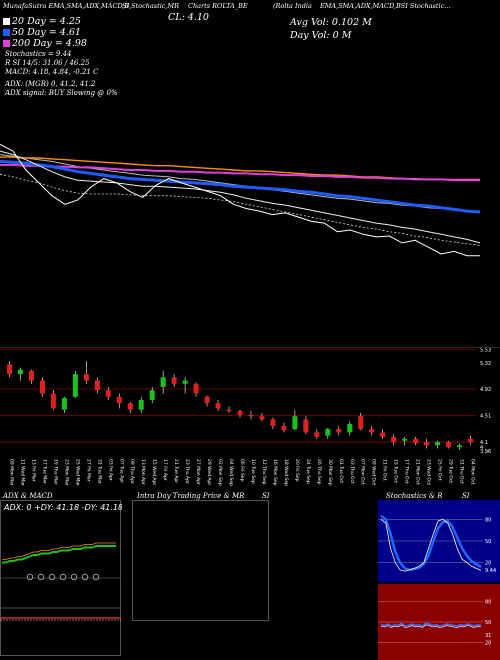 This screenshot has height=660, width=500. I want to click on y-tick-label: 4.92, so click(485, 390).